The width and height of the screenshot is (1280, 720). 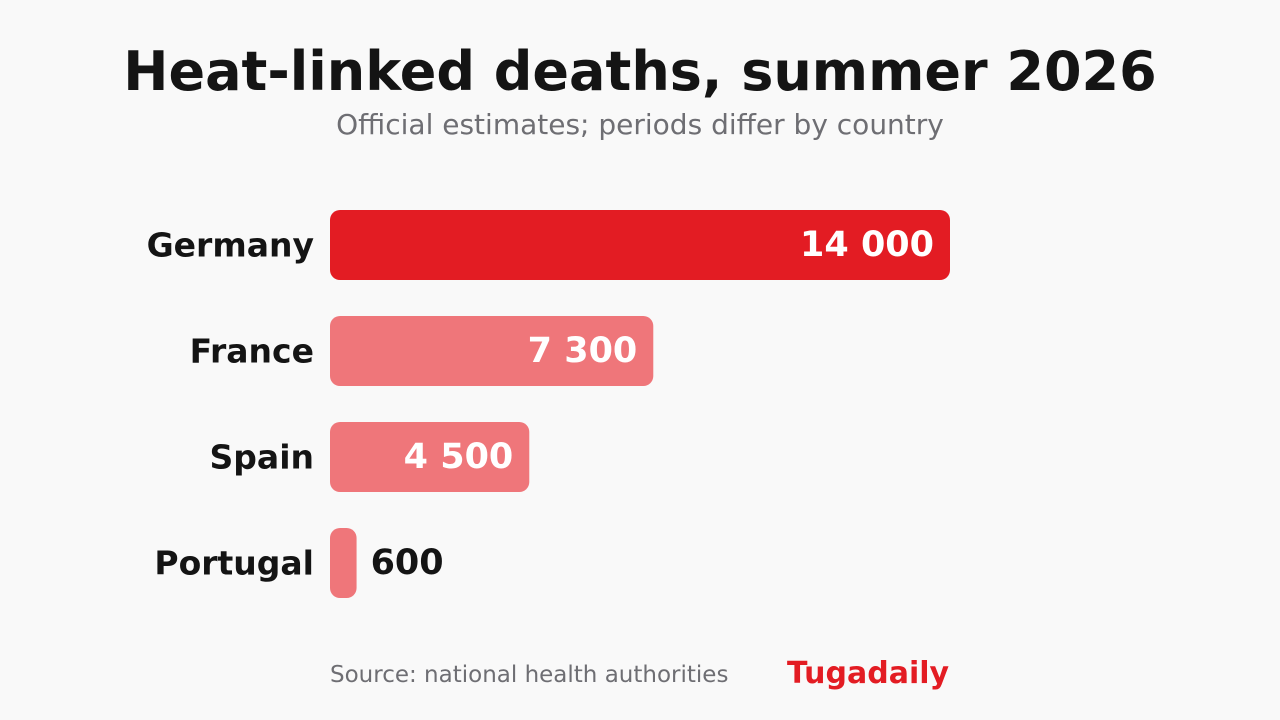 What do you see at coordinates (230, 245) in the screenshot?
I see `category-label-germany: Germany` at bounding box center [230, 245].